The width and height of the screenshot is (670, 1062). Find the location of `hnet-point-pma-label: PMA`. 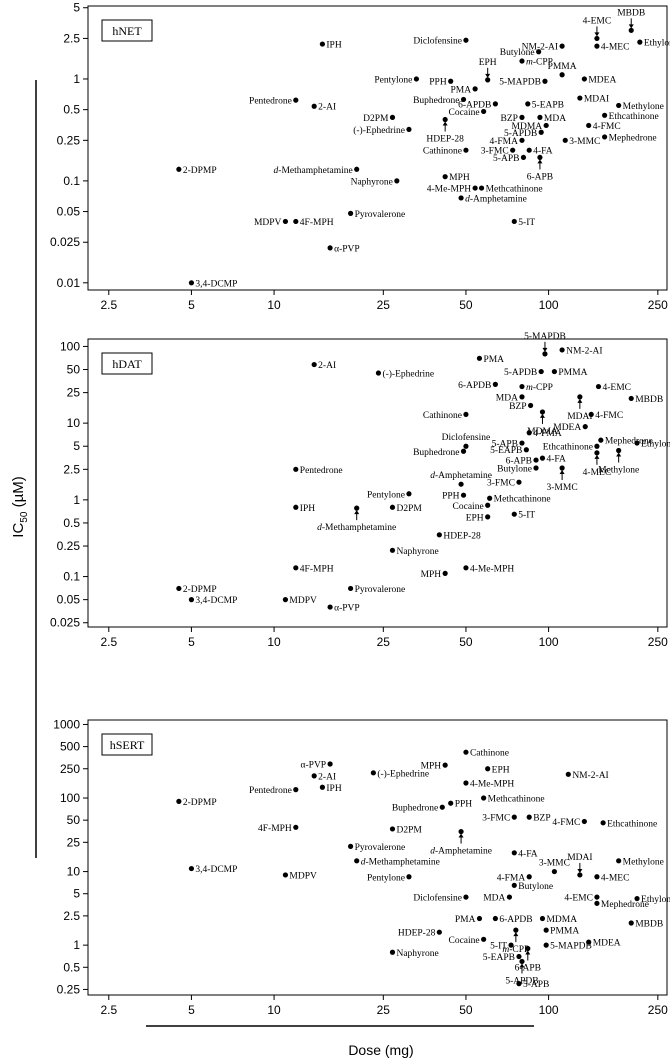

hnet-point-pma-label: PMA is located at coordinates (461, 90).